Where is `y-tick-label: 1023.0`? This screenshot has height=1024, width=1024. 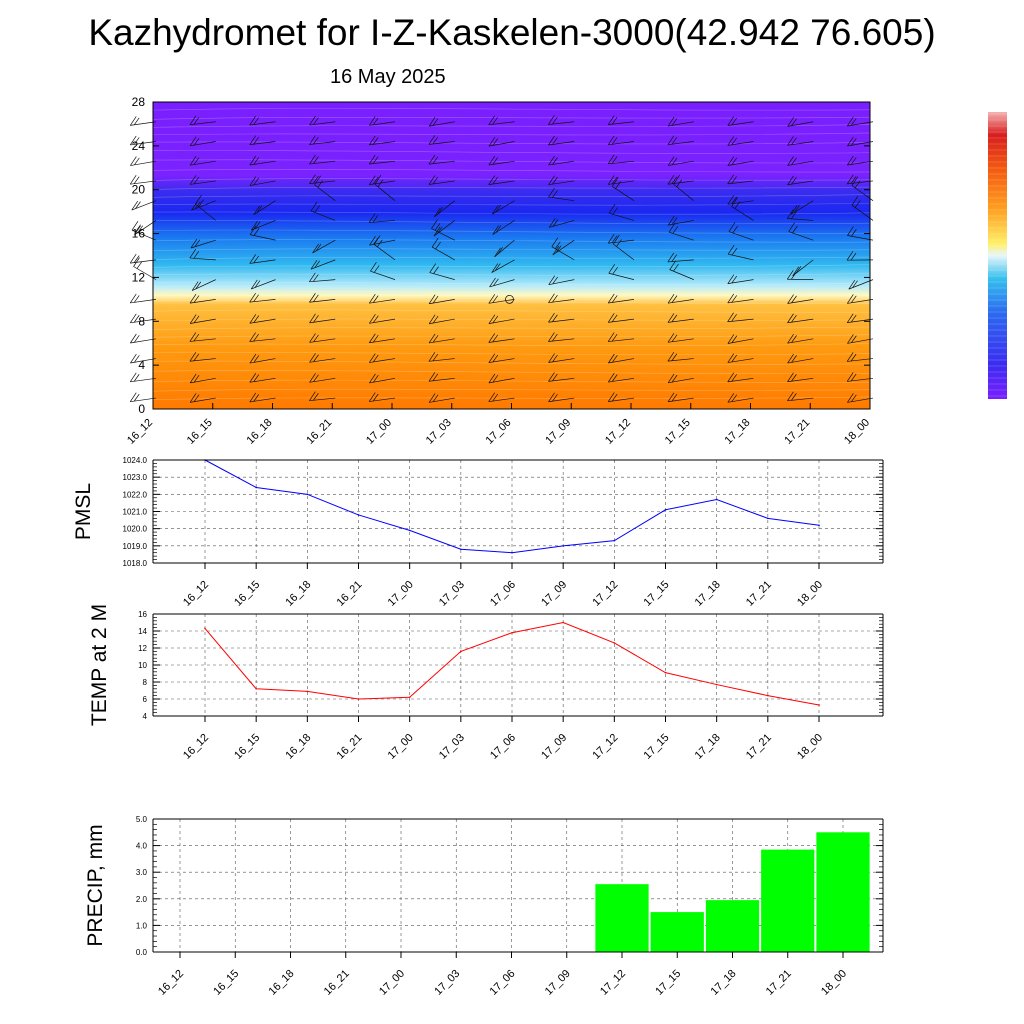
y-tick-label: 1023.0 is located at coordinates (135, 477).